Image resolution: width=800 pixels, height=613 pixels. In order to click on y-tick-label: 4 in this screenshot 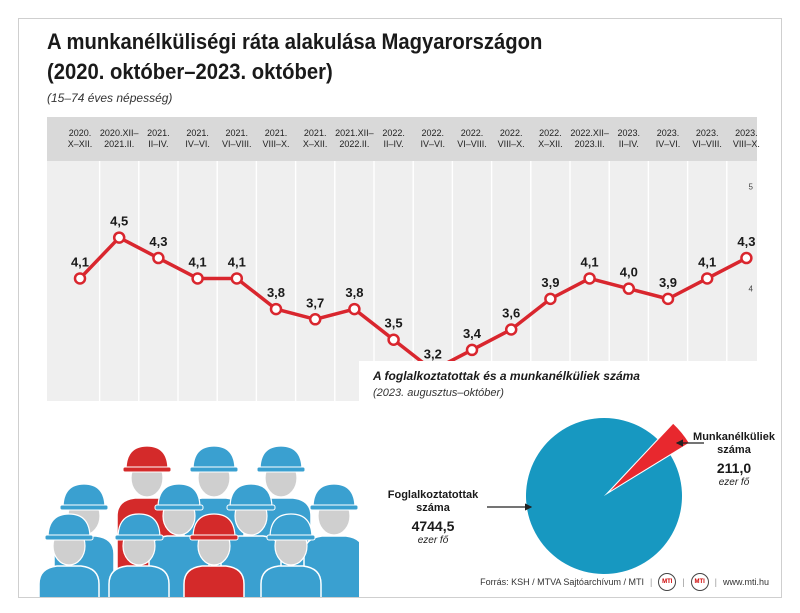, I will do `click(751, 289)`.